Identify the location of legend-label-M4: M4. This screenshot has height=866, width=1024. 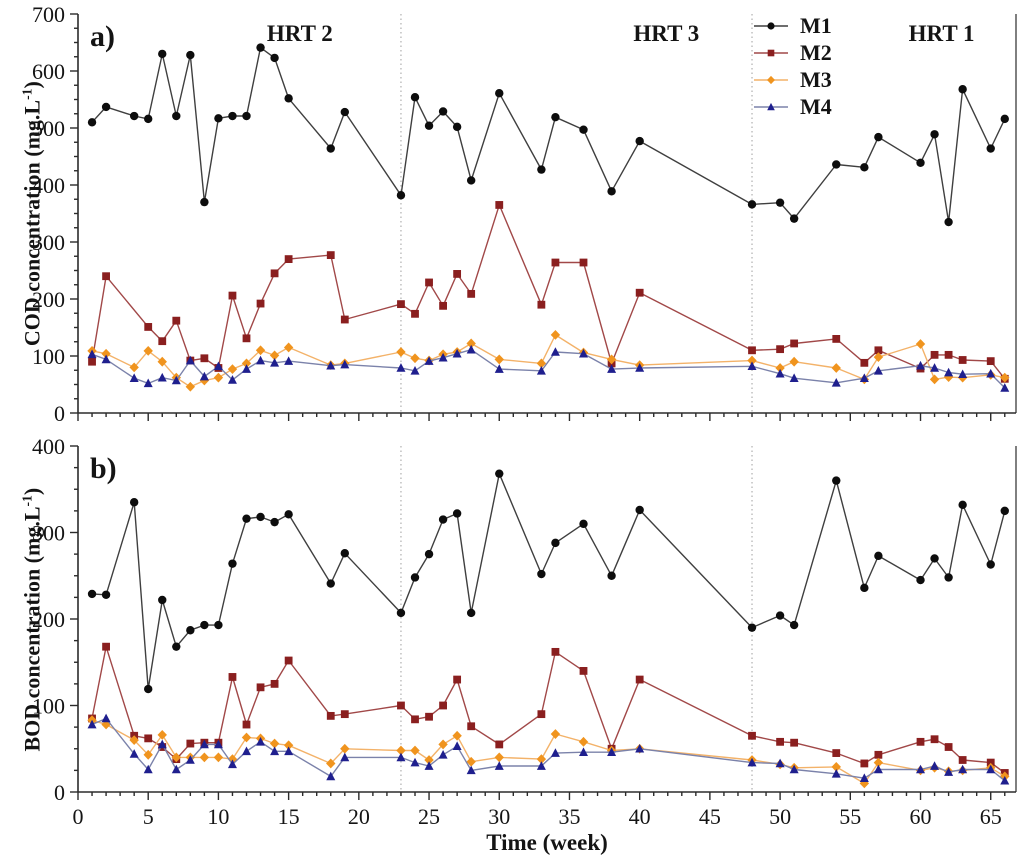
(816, 106).